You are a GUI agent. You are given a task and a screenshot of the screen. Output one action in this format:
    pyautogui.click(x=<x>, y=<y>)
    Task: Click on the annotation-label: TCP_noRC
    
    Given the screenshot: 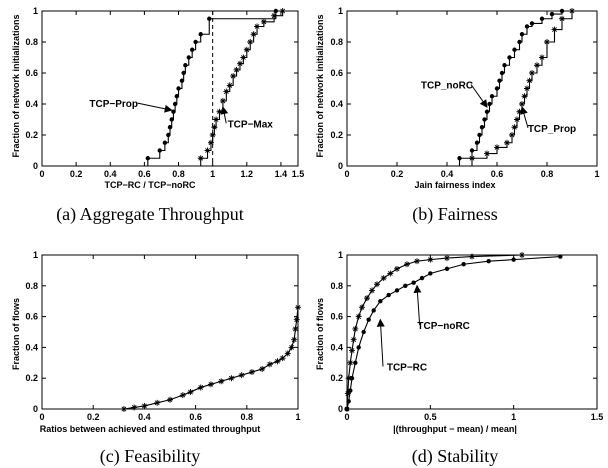 What is the action you would take?
    pyautogui.click(x=447, y=86)
    